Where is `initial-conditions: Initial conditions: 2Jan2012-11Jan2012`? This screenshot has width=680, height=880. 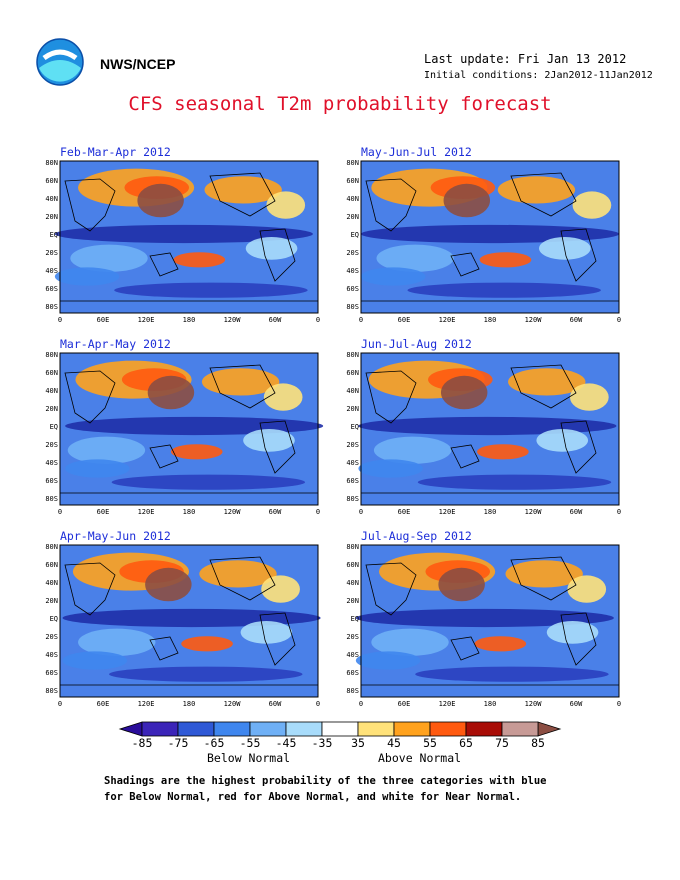
initial-conditions: Initial conditions: 2Jan2012-11Jan2012 is located at coordinates (538, 75).